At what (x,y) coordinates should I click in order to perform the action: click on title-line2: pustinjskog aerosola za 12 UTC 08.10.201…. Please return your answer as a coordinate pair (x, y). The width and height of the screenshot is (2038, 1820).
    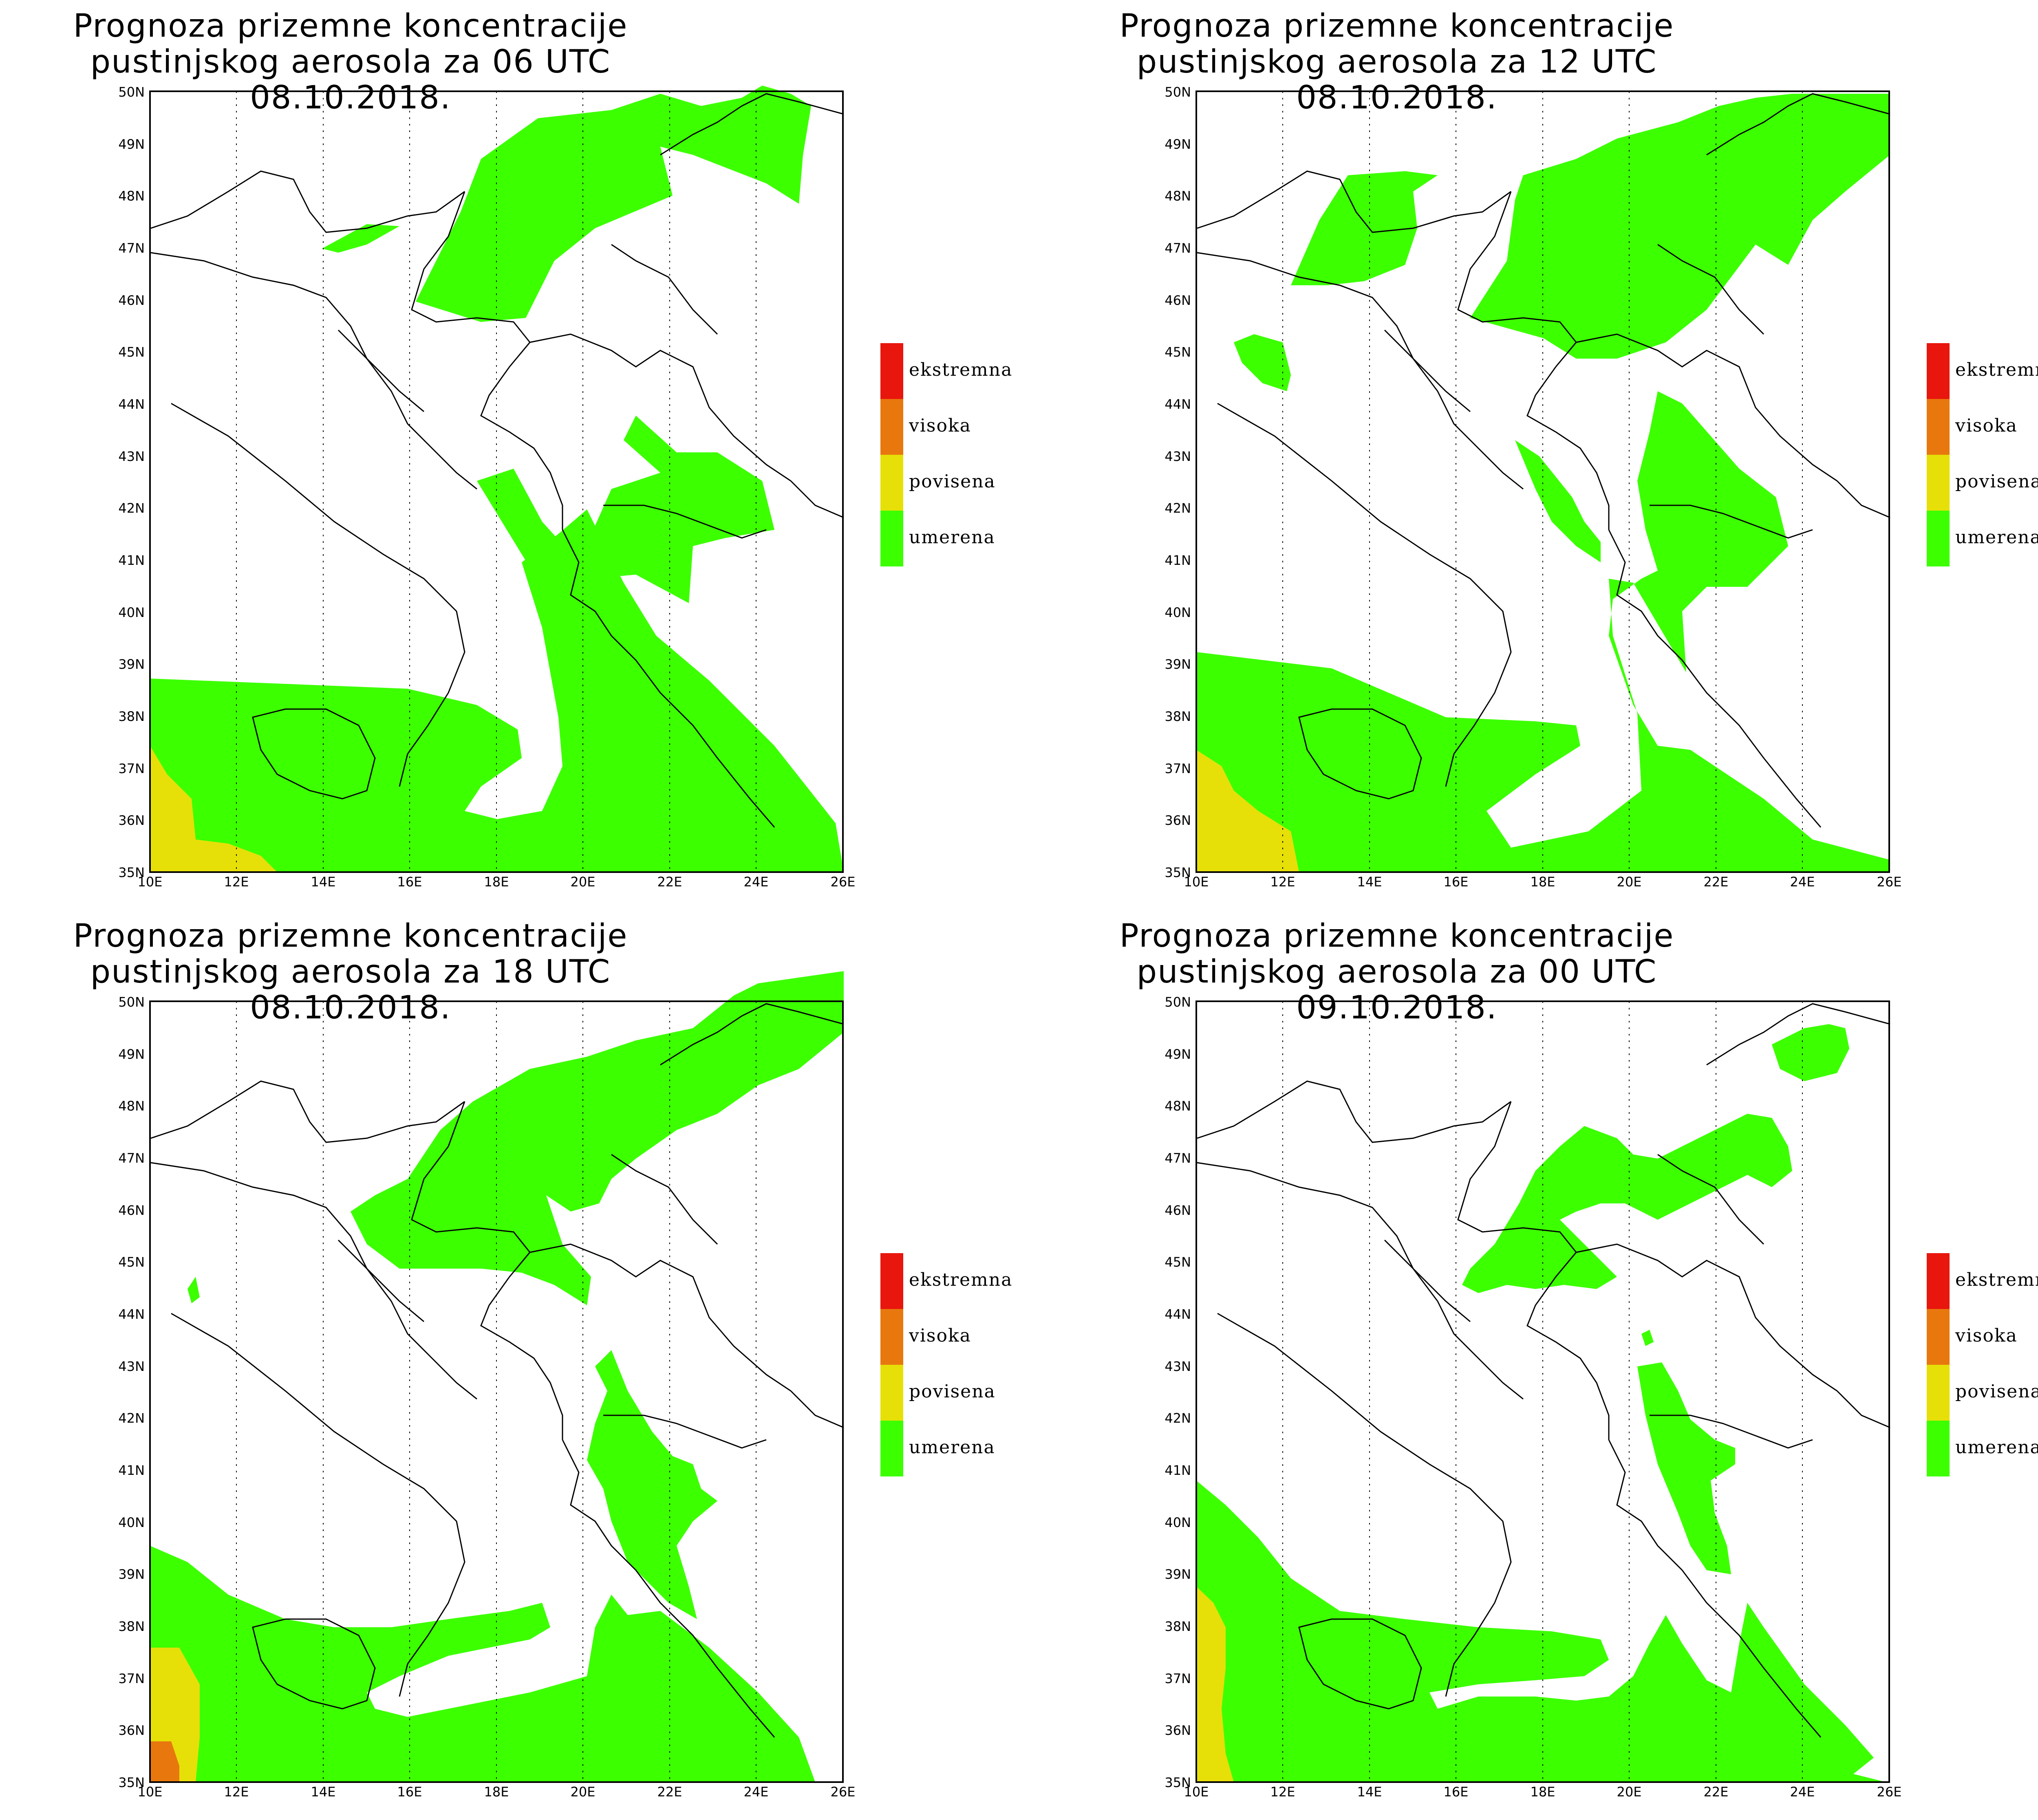
    Looking at the image, I should click on (1397, 80).